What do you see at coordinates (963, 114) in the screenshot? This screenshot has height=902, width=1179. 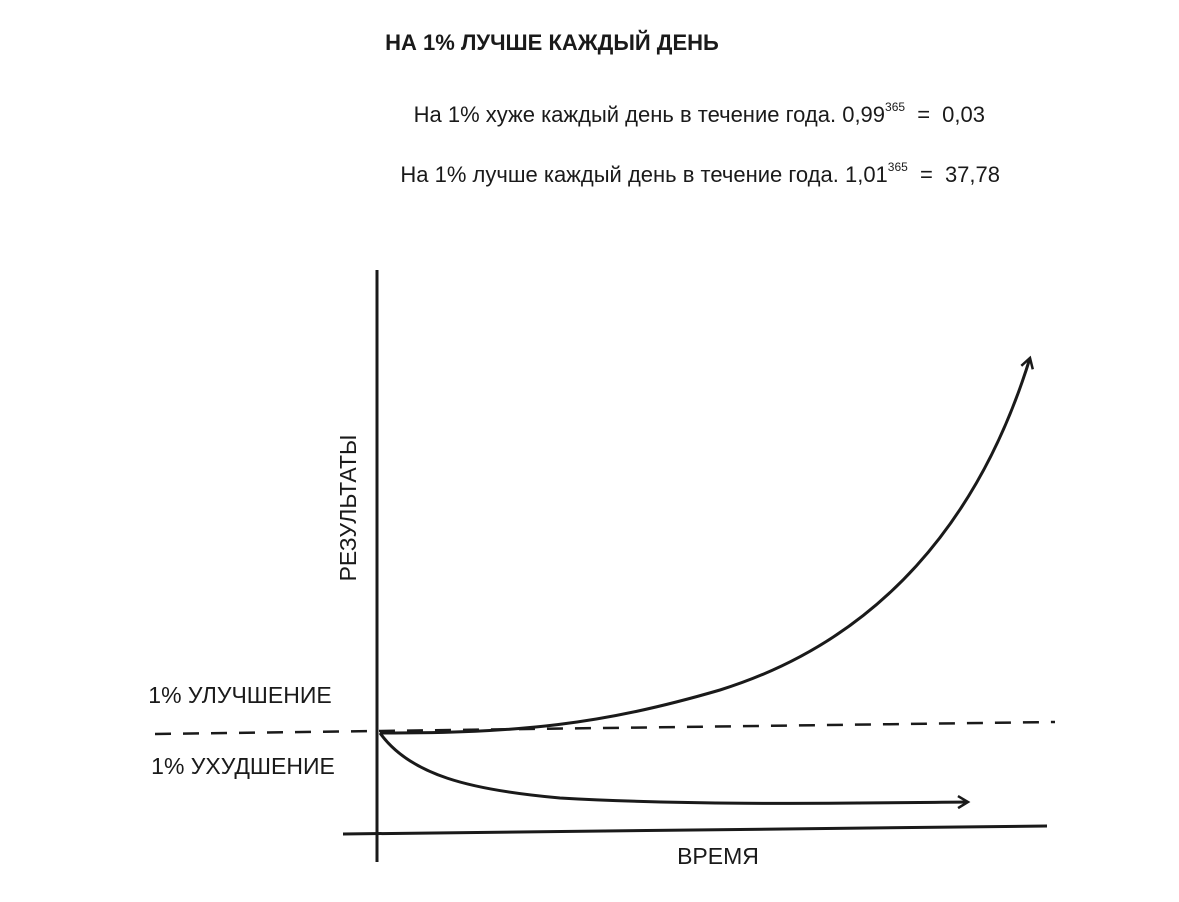 I see `formula-result: 0,03` at bounding box center [963, 114].